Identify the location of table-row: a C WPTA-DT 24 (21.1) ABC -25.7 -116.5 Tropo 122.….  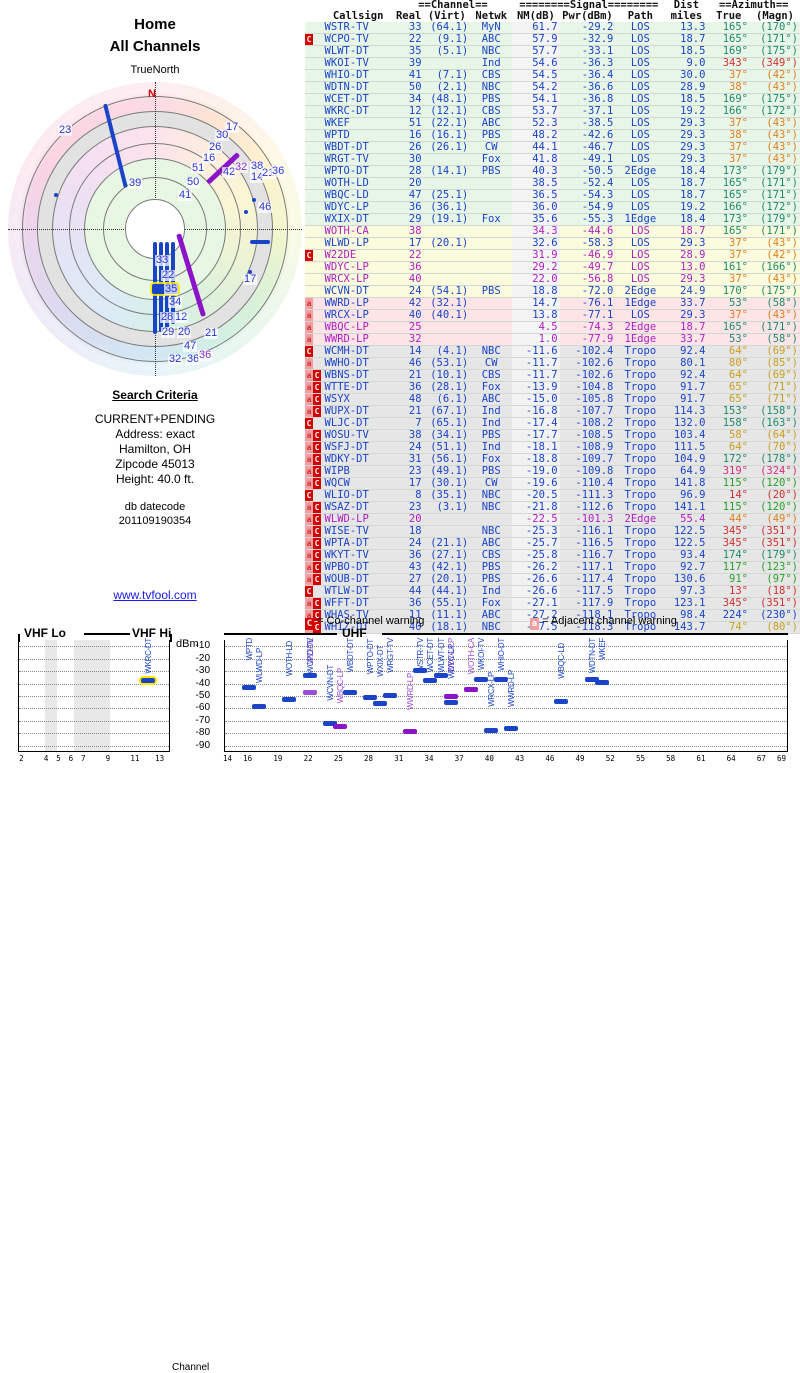
(552, 543).